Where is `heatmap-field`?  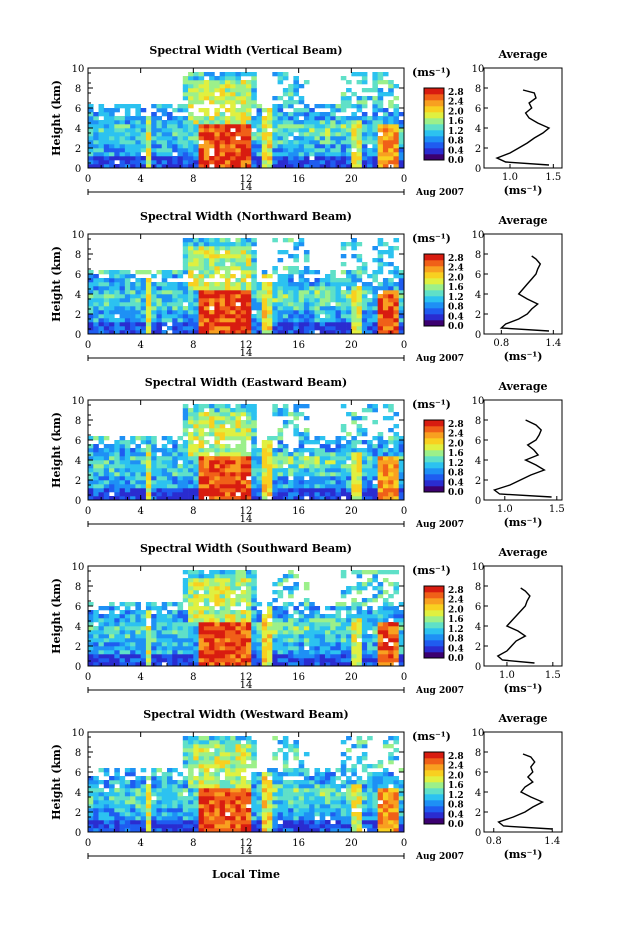 heatmap-field is located at coordinates (246, 452).